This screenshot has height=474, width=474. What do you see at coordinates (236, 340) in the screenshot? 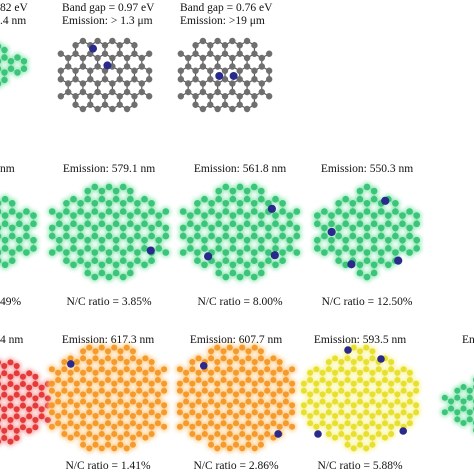
I see `row3-emission-2: Emission: 607.7 nm` at bounding box center [236, 340].